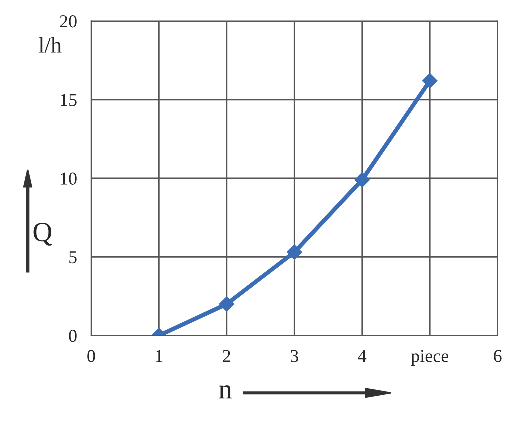 This screenshot has height=425, width=508. Describe the element at coordinates (50, 45) in the screenshot. I see `text: l/h` at that location.